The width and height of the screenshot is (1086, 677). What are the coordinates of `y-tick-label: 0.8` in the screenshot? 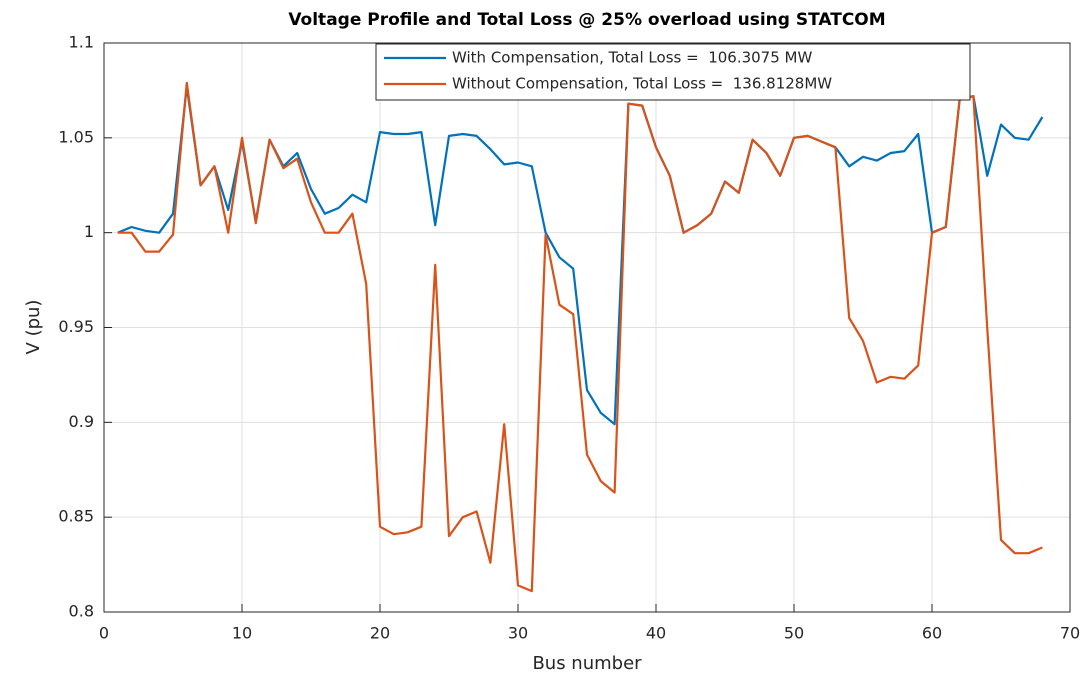 It's located at (81, 611).